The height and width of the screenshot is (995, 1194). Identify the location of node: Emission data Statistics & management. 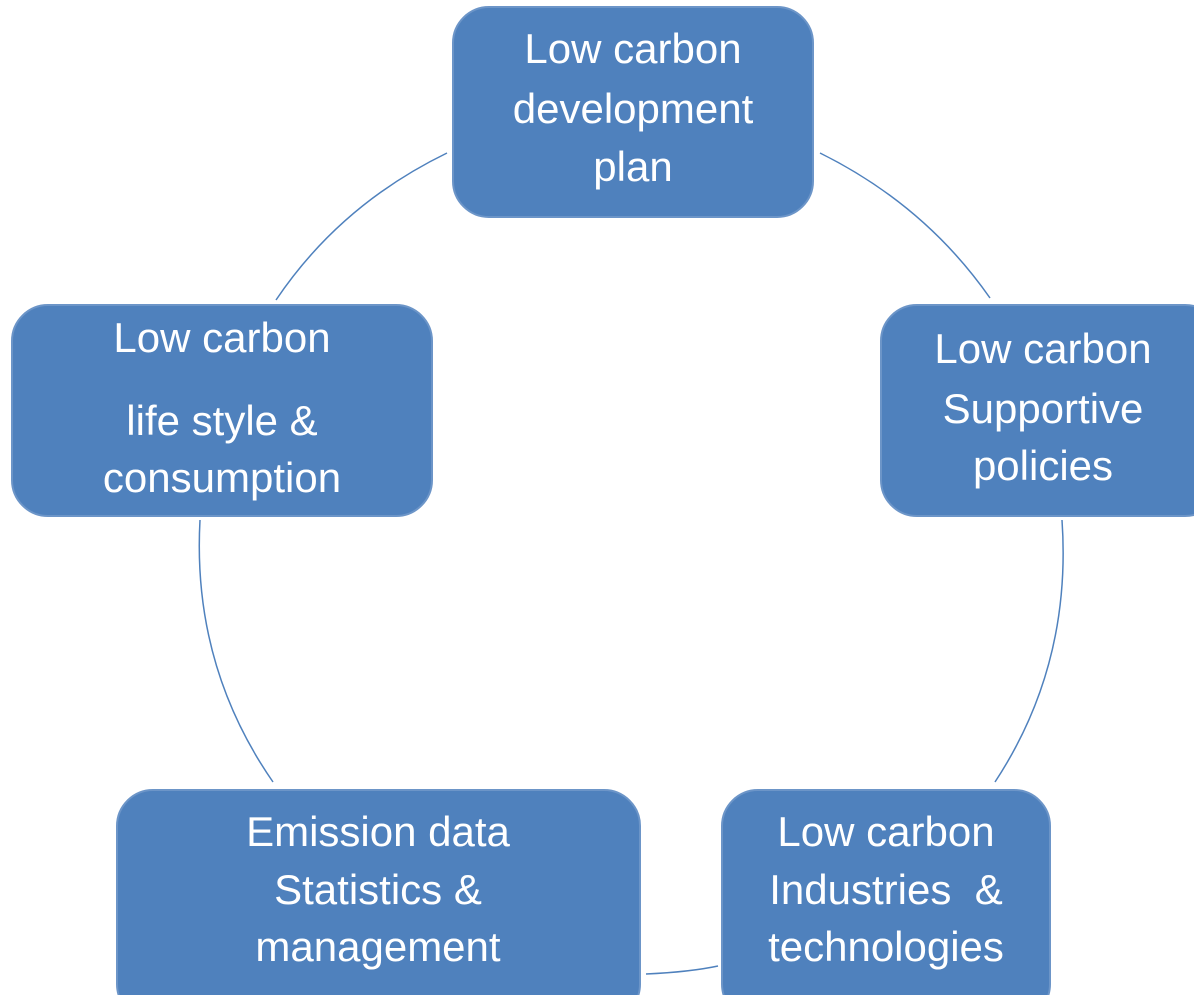
(378, 892).